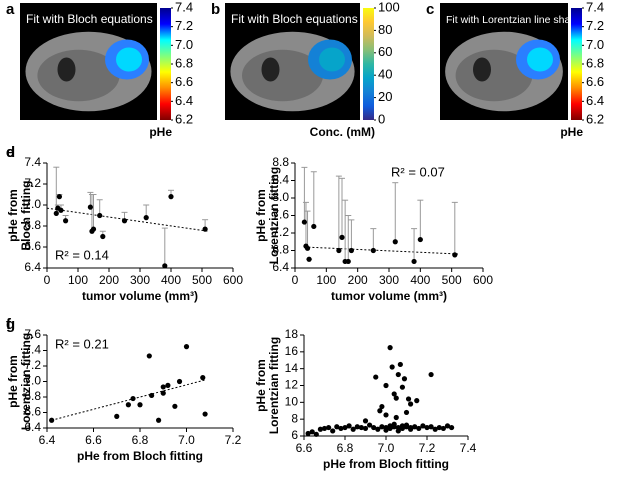  What do you see at coordinates (483, 280) in the screenshot?
I see `x-tick-label: 600` at bounding box center [483, 280].